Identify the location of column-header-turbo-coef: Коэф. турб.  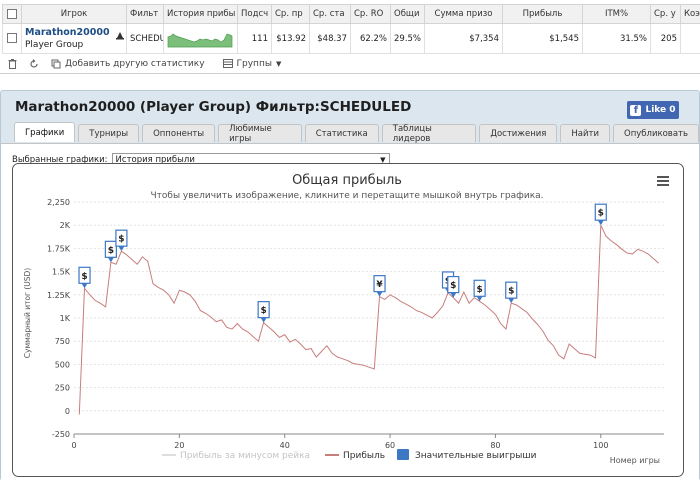
(690, 14).